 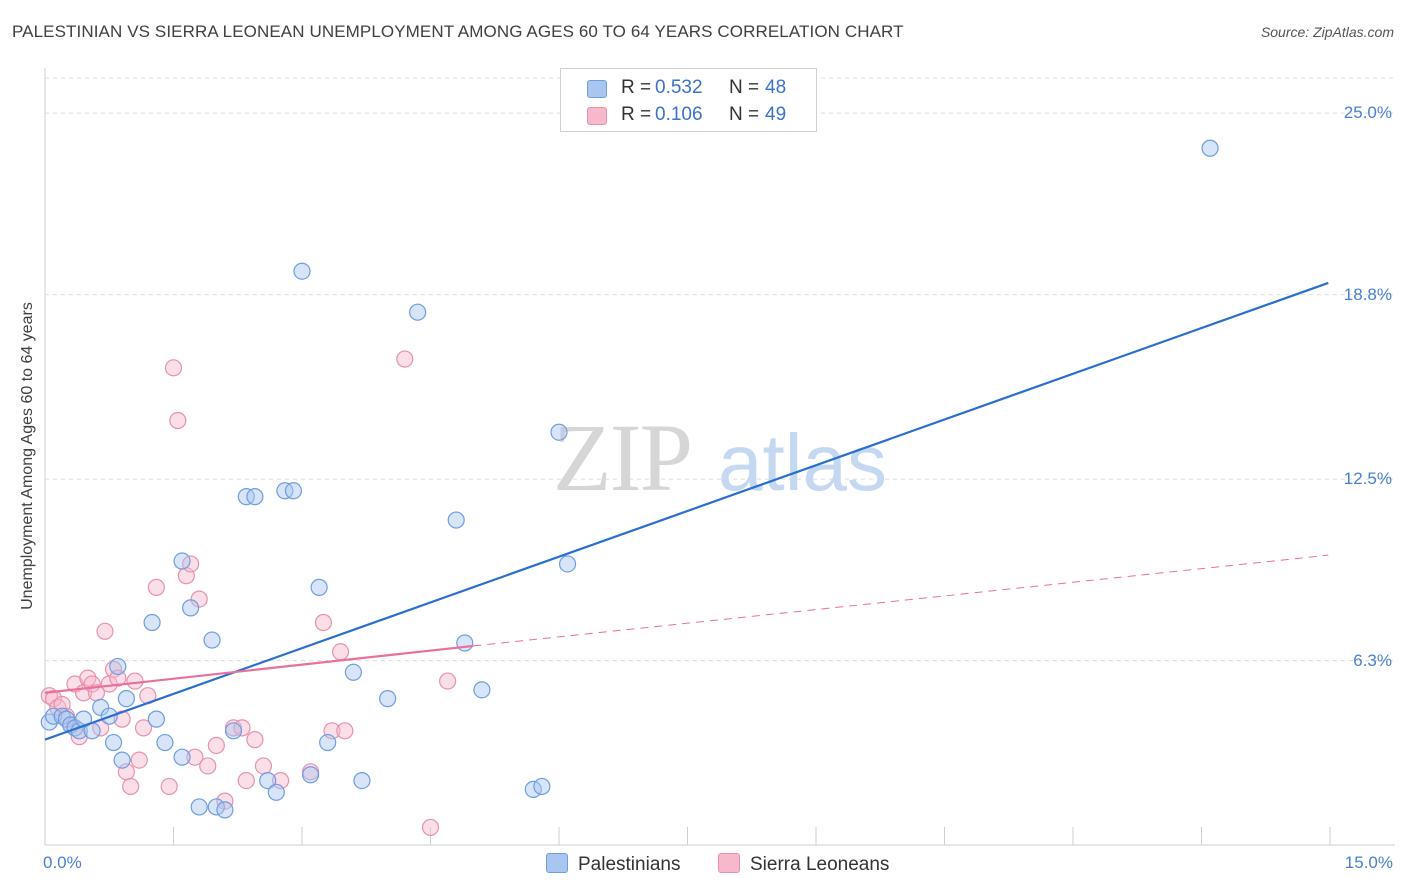 I want to click on bottom-legend-swatch-blue, so click(x=557, y=863).